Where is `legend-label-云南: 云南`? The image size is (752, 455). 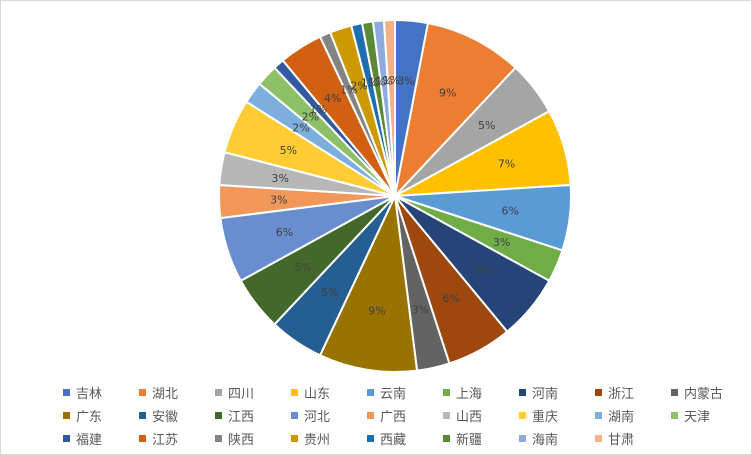 legend-label-云南: 云南 is located at coordinates (393, 394).